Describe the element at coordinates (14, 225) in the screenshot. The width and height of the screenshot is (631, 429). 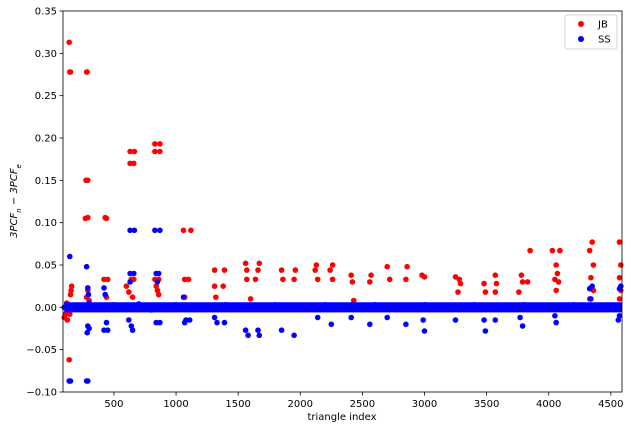
I see `y-axis-label-part-0: 3PCF` at that location.